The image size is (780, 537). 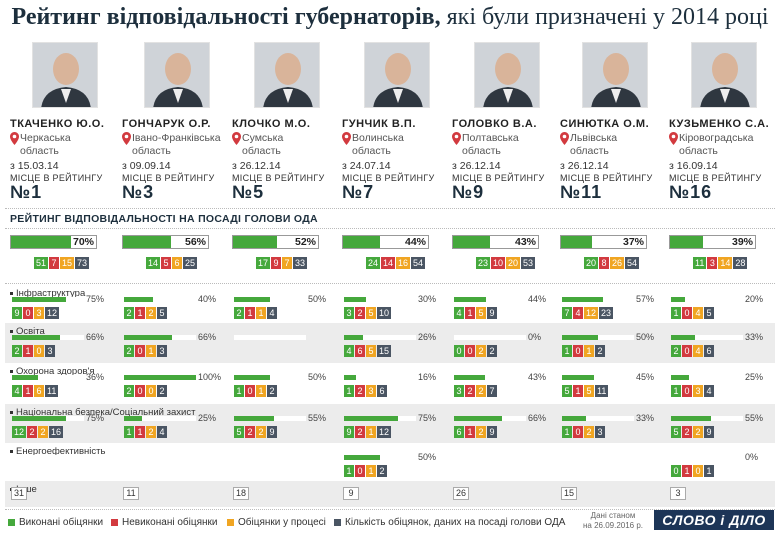 I want to click on category-percent: 75%, so click(x=95, y=418).